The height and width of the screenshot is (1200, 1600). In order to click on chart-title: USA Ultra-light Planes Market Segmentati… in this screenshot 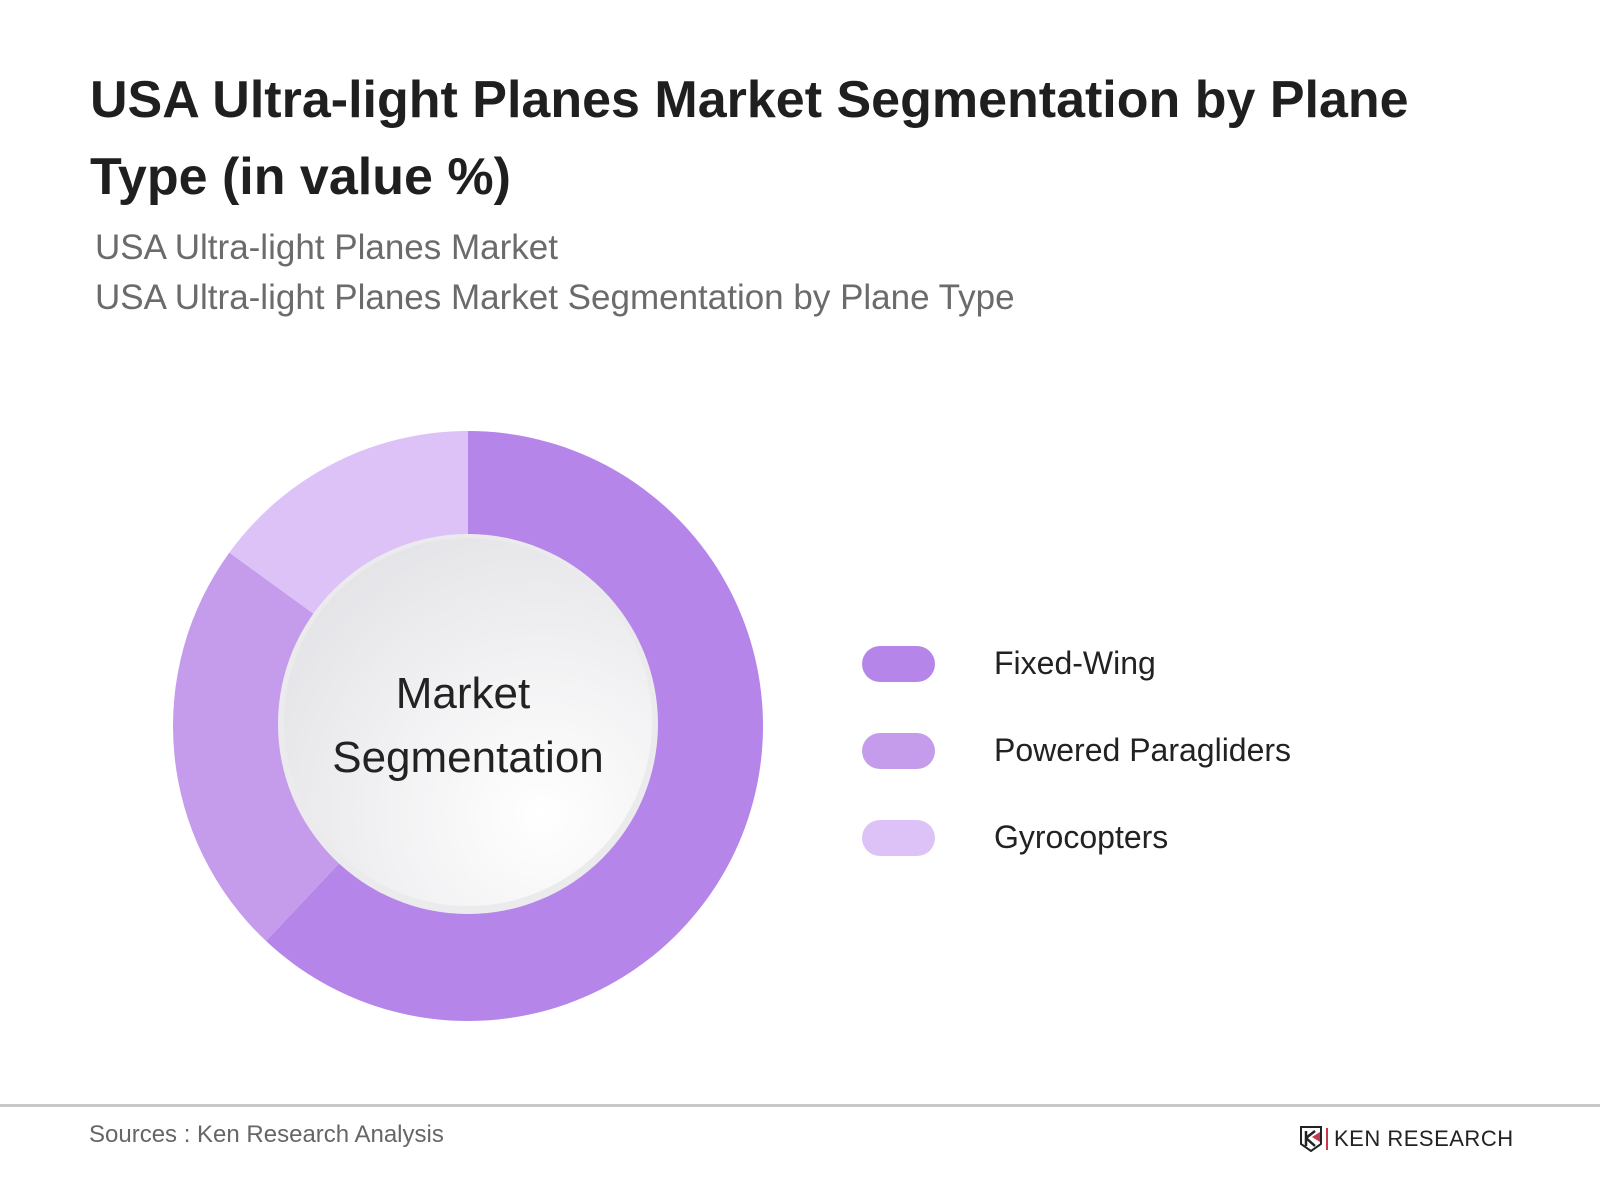, I will do `click(749, 138)`.